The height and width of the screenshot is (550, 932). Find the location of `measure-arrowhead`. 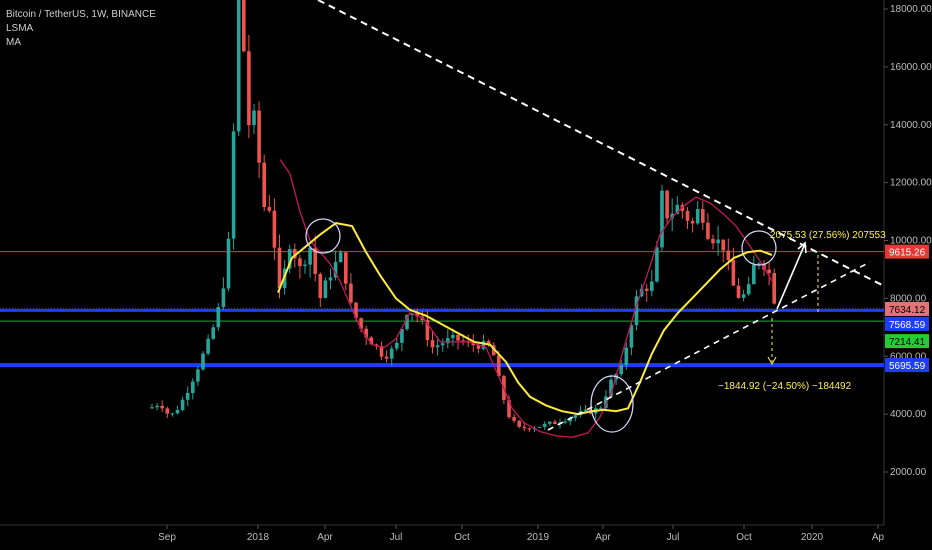

measure-arrowhead is located at coordinates (772, 361).